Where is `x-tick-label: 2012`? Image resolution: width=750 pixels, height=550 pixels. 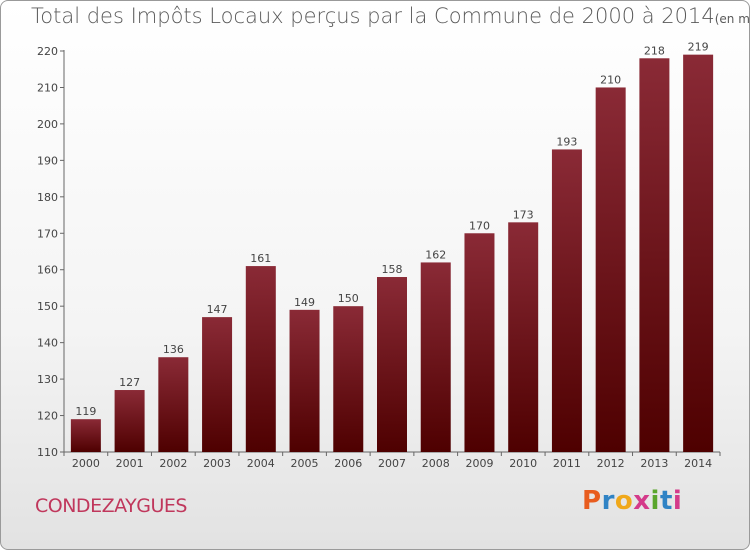 x-tick-label: 2012 is located at coordinates (611, 463).